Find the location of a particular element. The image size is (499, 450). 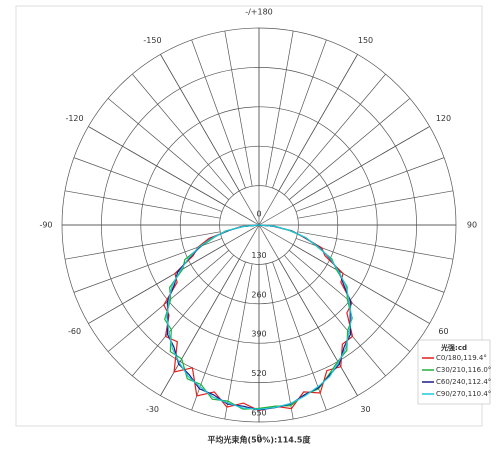

theta-tick-label: 0 is located at coordinates (258, 438).